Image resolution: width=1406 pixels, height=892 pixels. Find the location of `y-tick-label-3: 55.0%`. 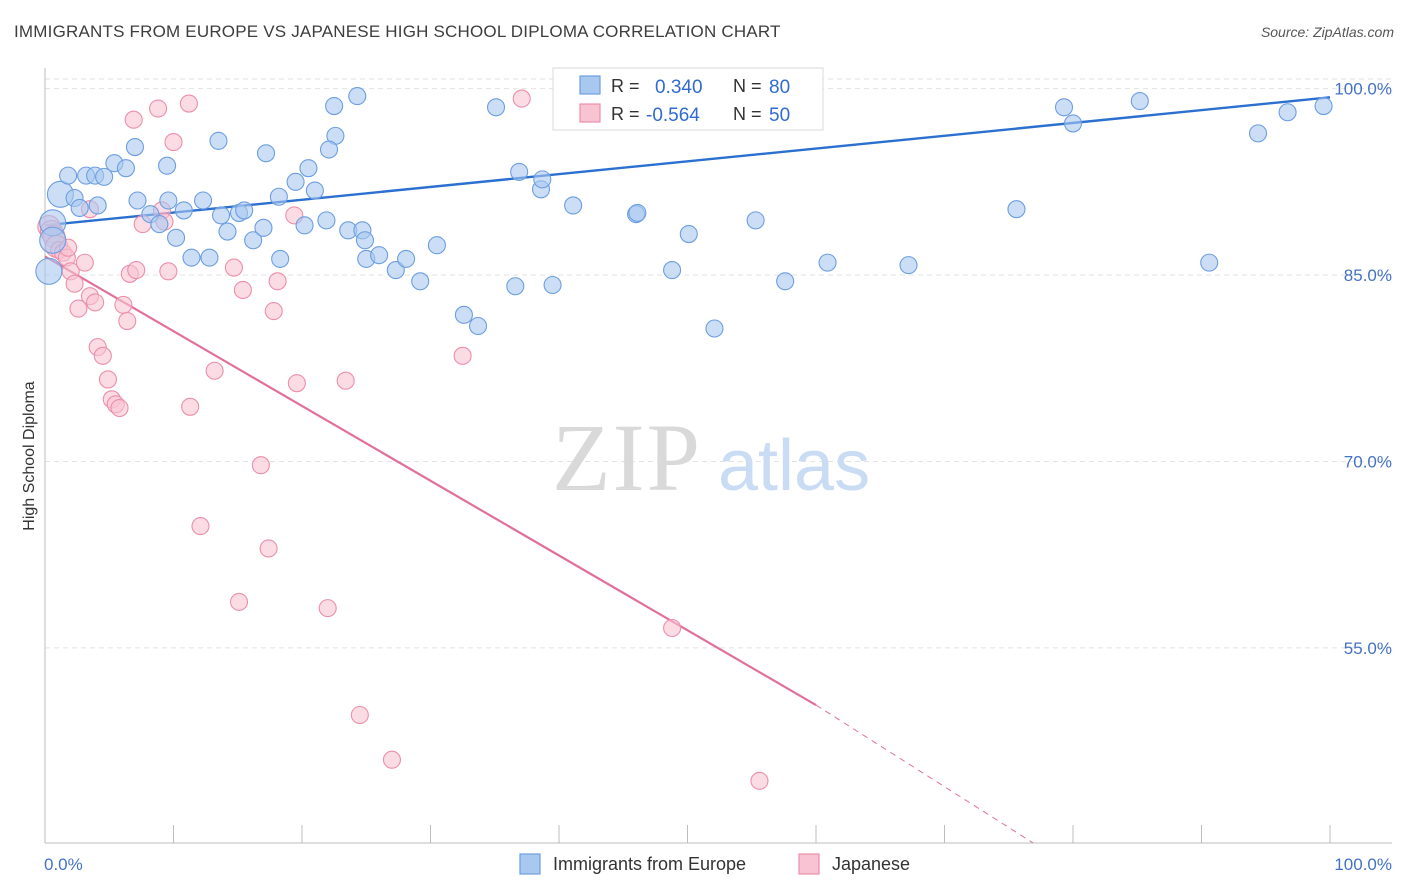

y-tick-label-3: 55.0% is located at coordinates (1368, 648).